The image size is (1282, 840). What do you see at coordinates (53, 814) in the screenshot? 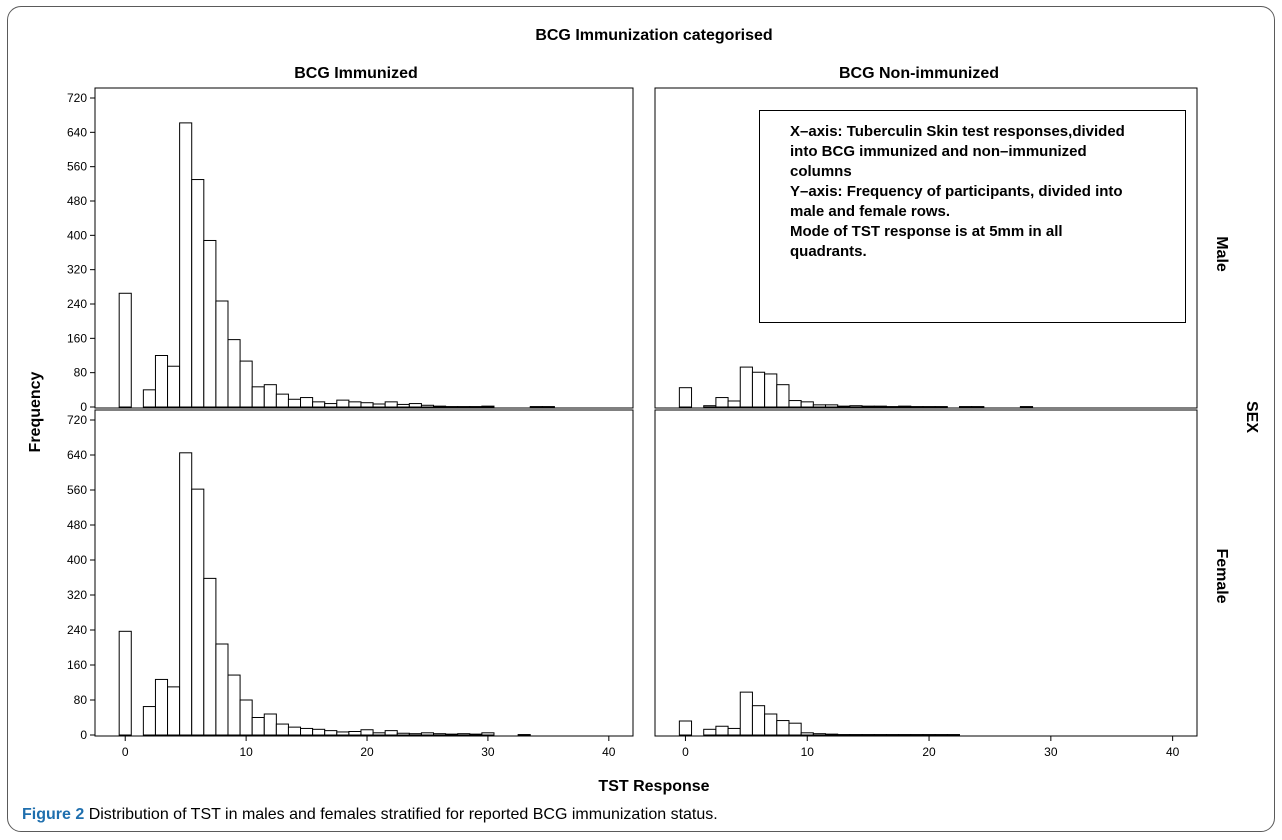
I see `caption-label: Figure 2` at bounding box center [53, 814].